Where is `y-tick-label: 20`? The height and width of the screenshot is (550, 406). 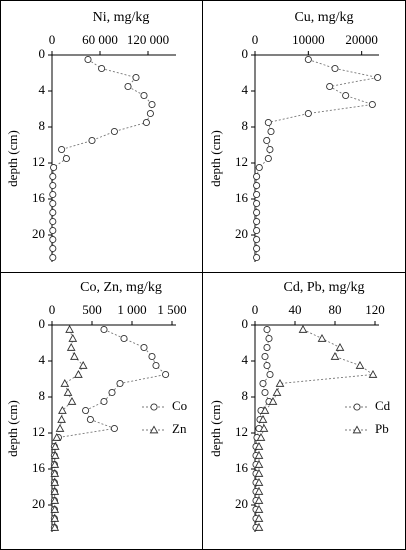 y-tick-label: 20 is located at coordinates (241, 233).